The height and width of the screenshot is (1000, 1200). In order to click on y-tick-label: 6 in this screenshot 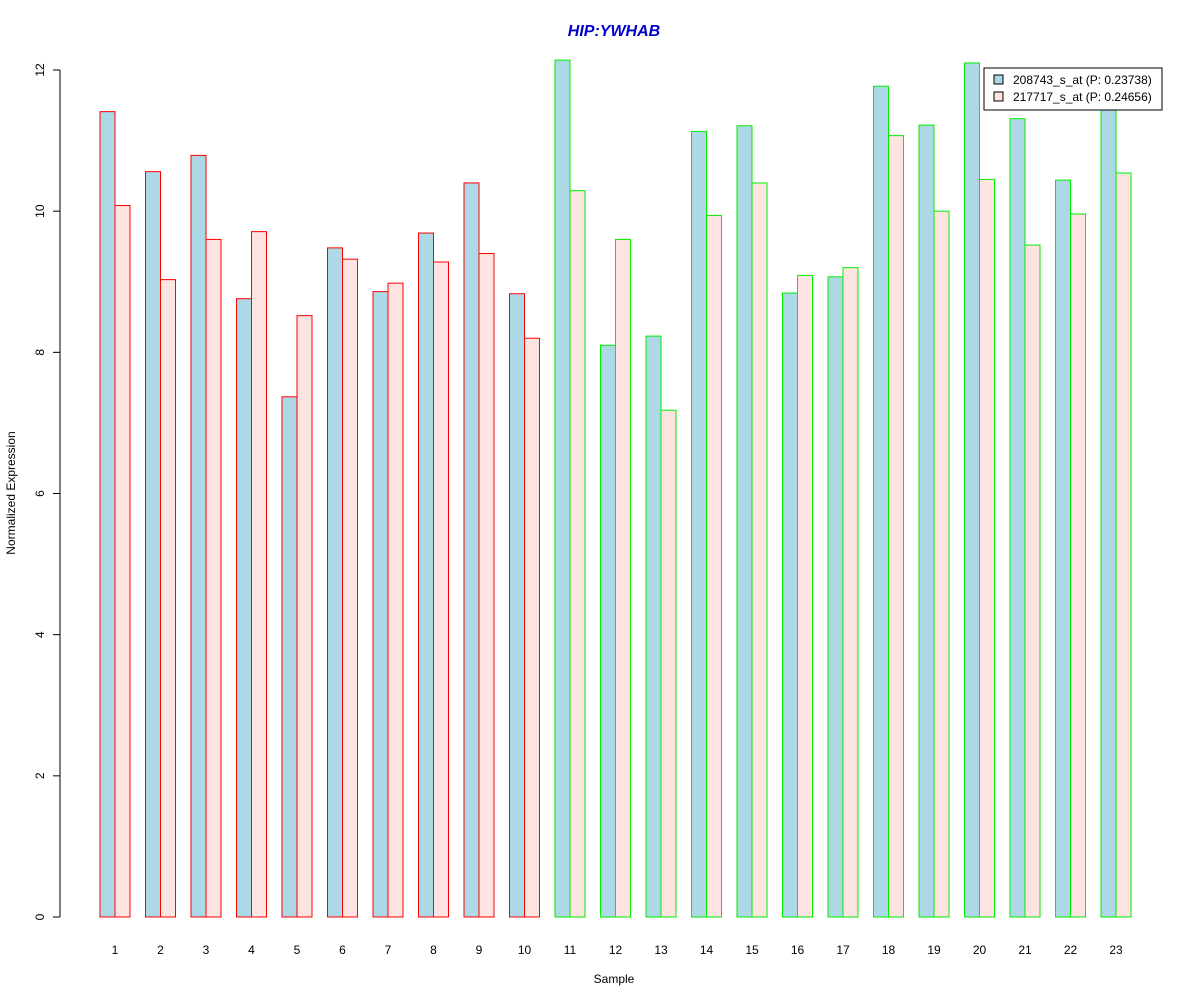, I will do `click(40, 493)`.